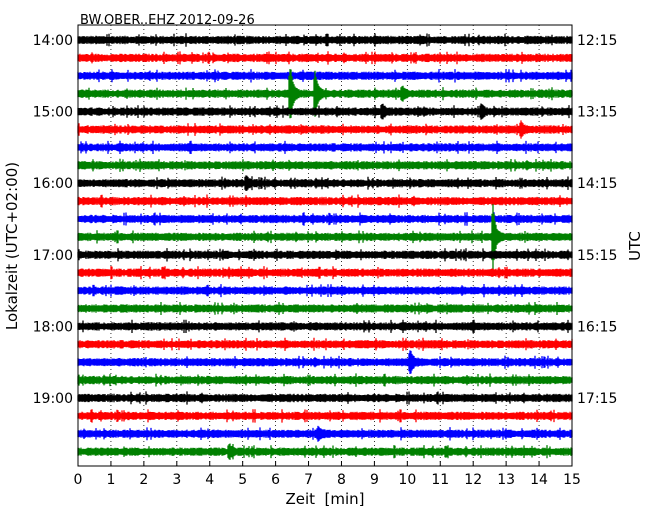 The height and width of the screenshot is (520, 650). Describe the element at coordinates (597, 399) in the screenshot. I see `y-tick-label-right: 17:15` at that location.